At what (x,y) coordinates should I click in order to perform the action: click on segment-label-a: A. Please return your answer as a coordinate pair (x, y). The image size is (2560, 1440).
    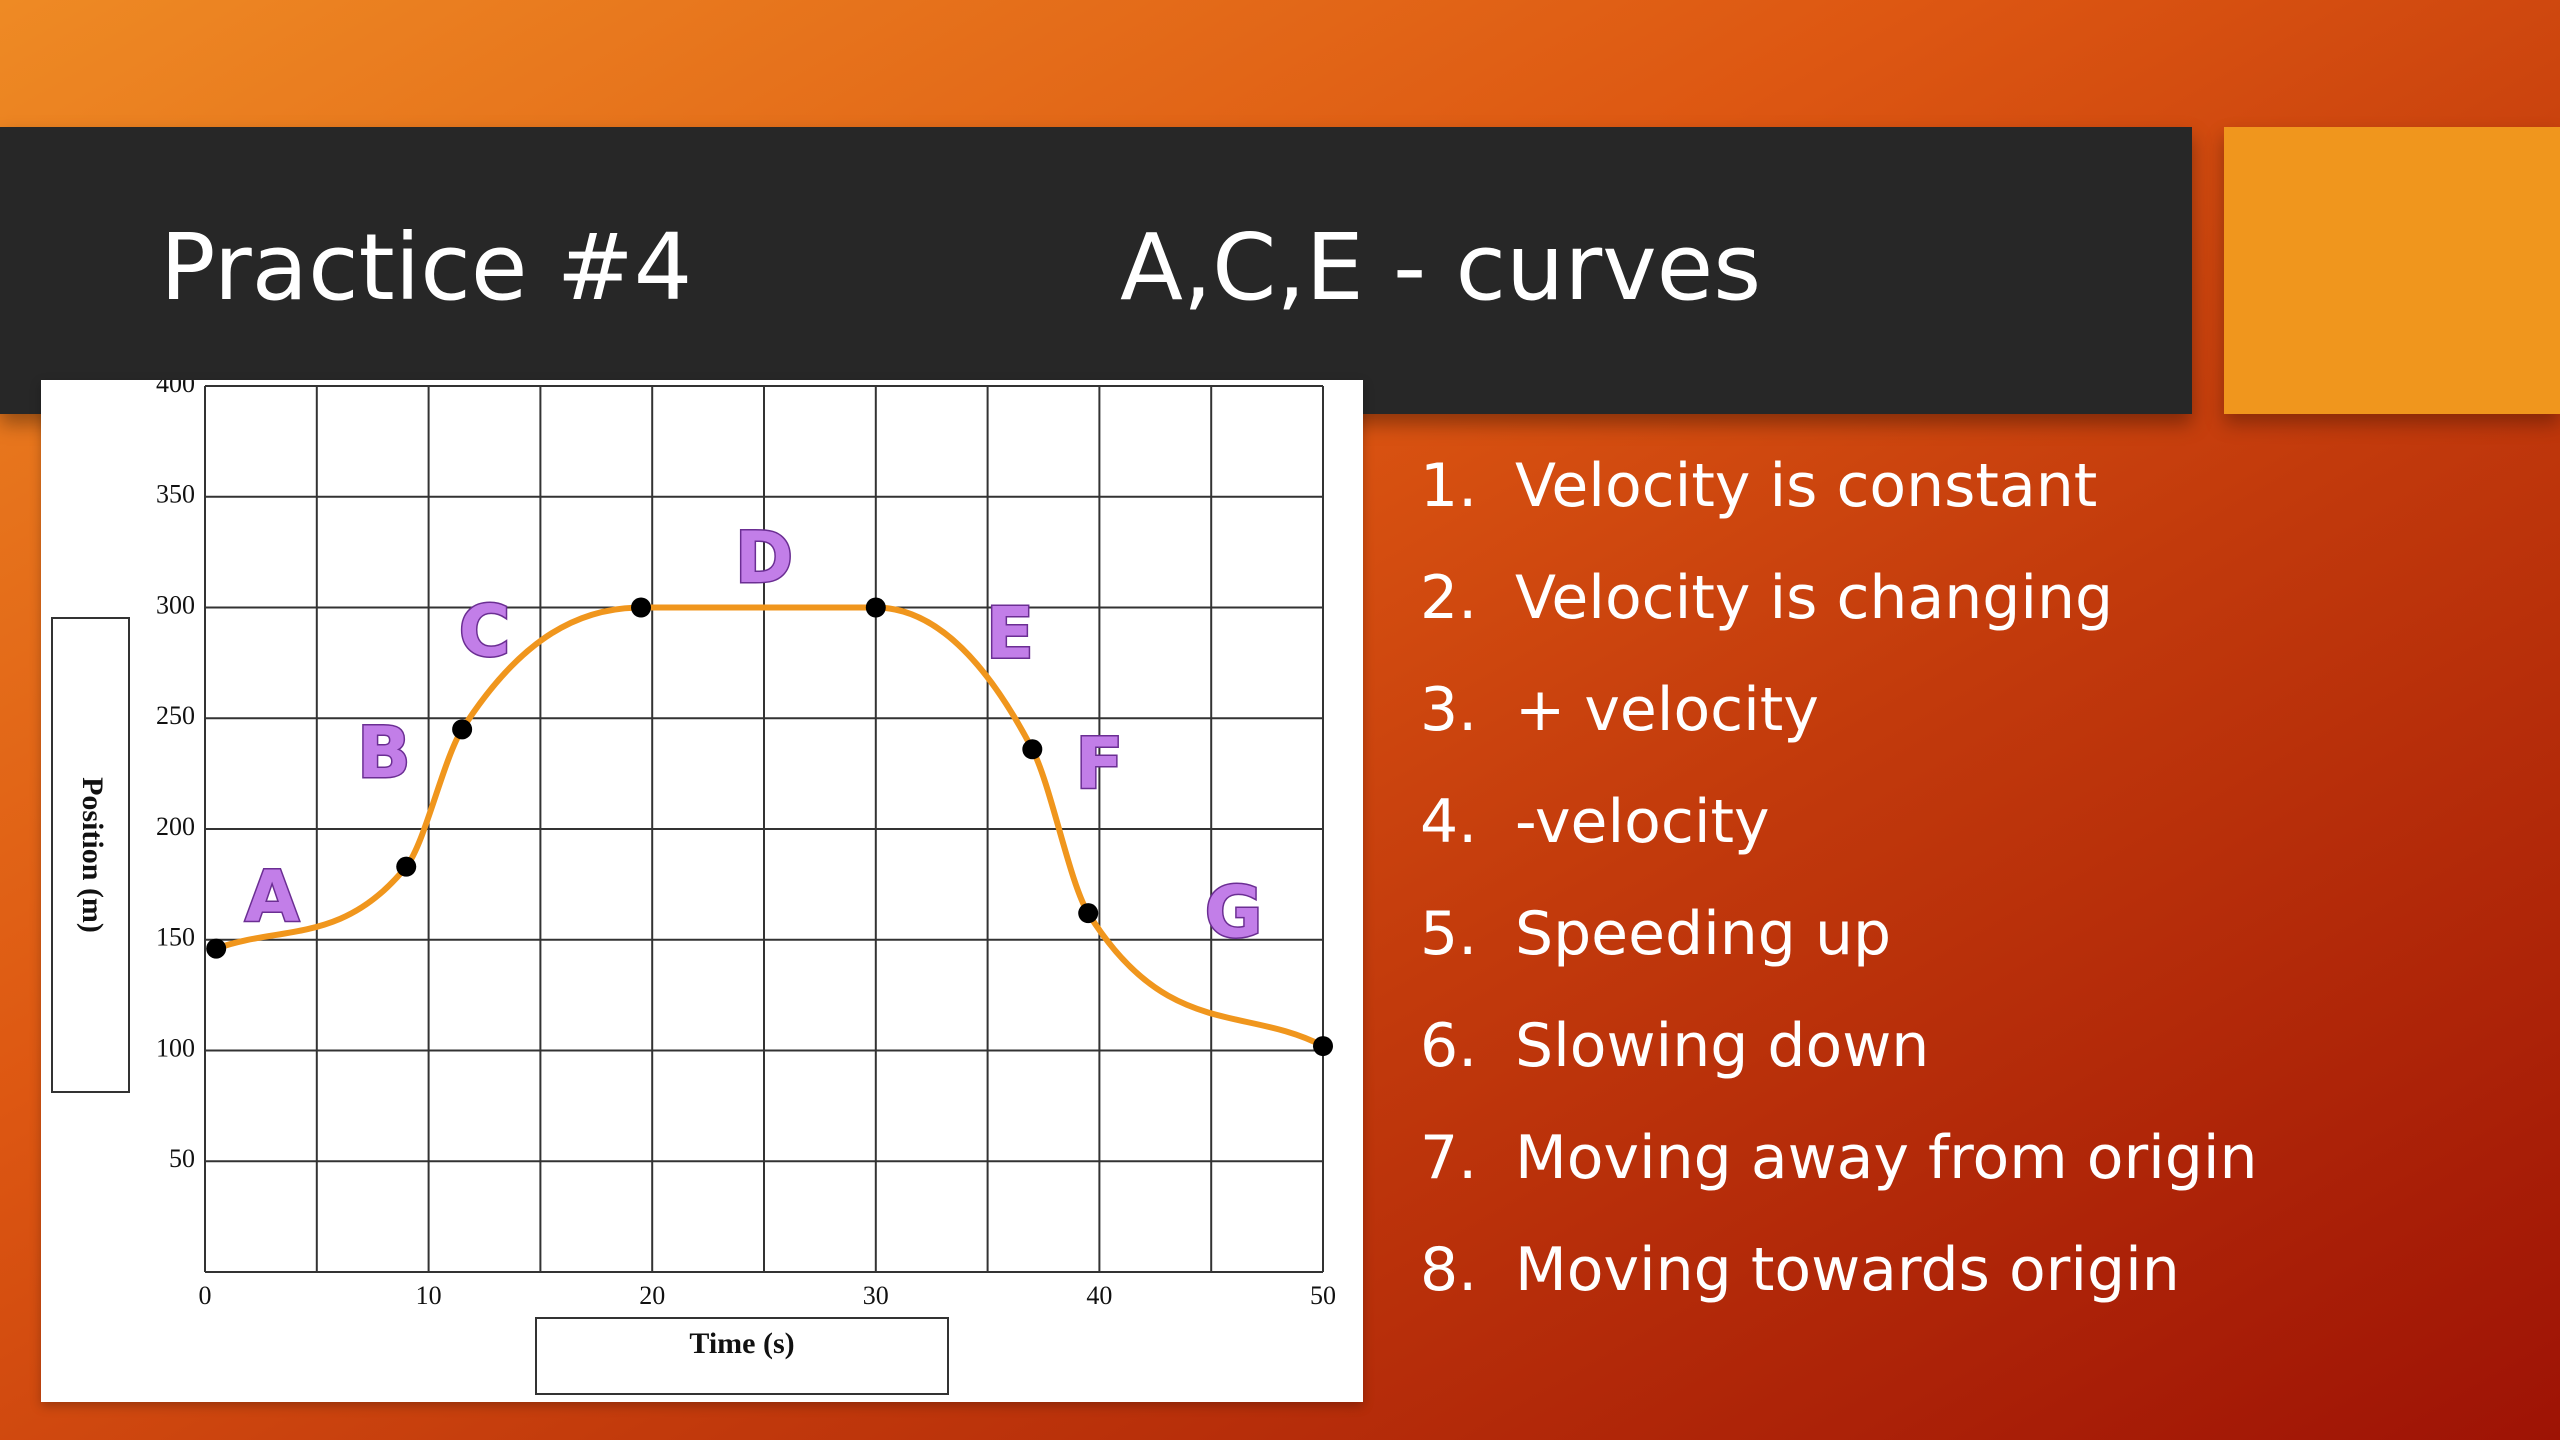
    Looking at the image, I should click on (272, 897).